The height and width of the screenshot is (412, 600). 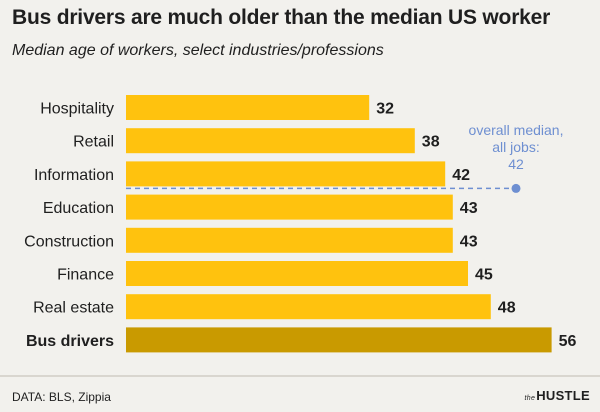 What do you see at coordinates (74, 175) in the screenshot?
I see `category-label: Information` at bounding box center [74, 175].